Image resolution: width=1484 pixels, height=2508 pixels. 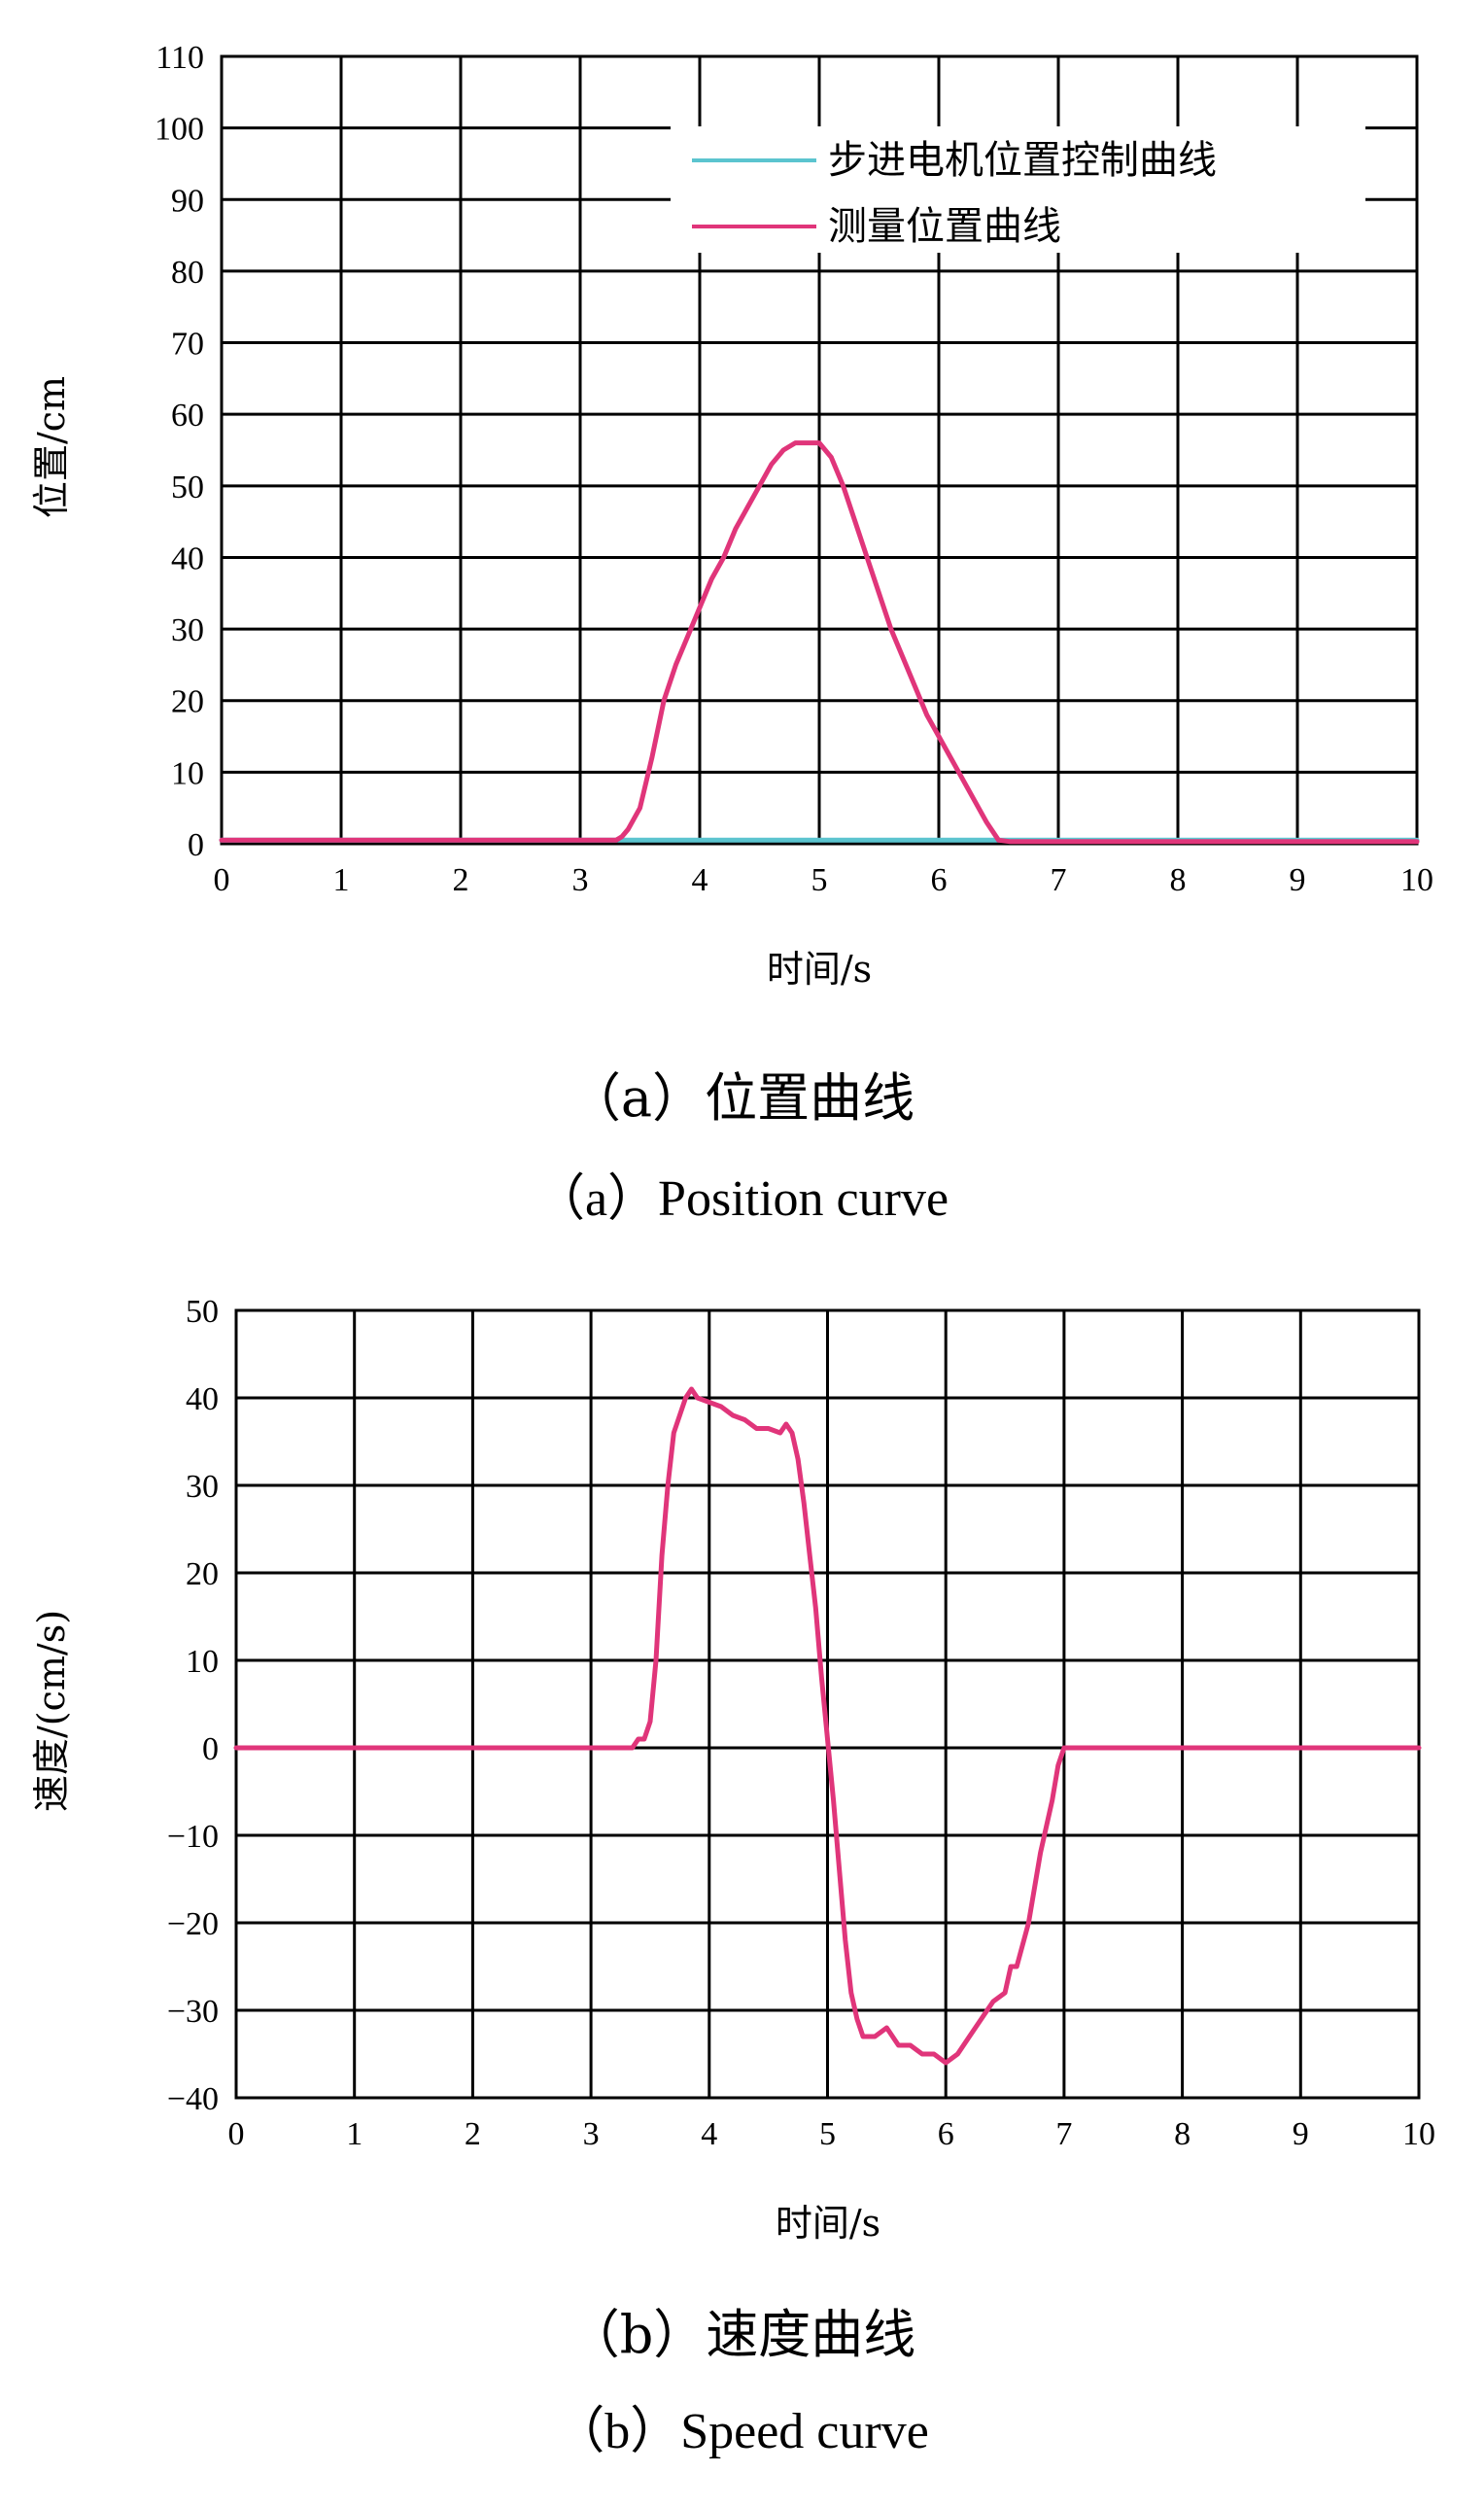 What do you see at coordinates (742, 1098) in the screenshot?
I see `position-chart-caption-cn: （a）位置曲线` at bounding box center [742, 1098].